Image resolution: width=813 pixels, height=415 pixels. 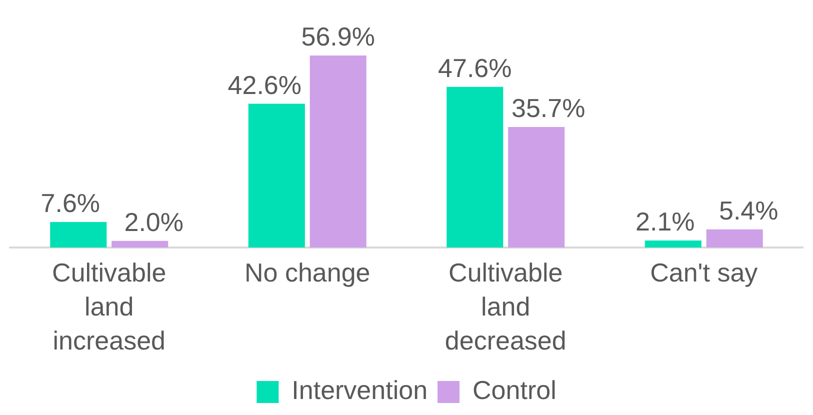 I want to click on data-label: 7.6%, so click(x=70, y=203).